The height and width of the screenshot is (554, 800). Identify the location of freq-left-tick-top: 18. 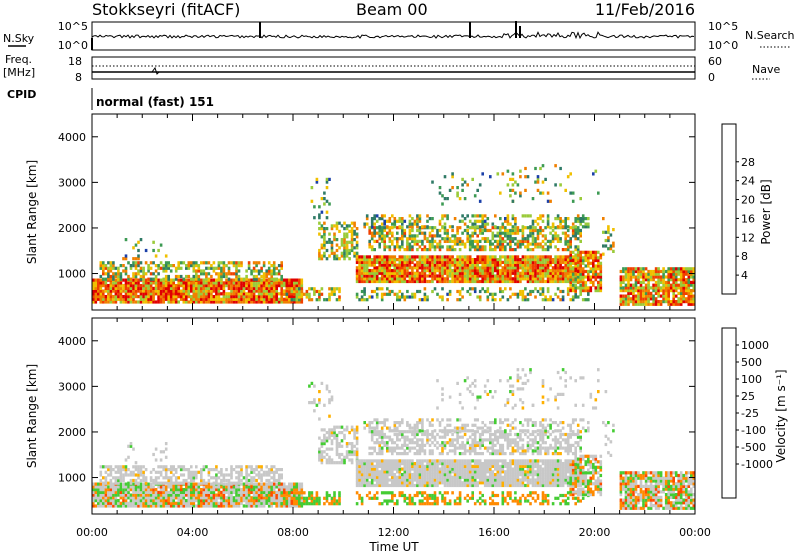
(75, 61).